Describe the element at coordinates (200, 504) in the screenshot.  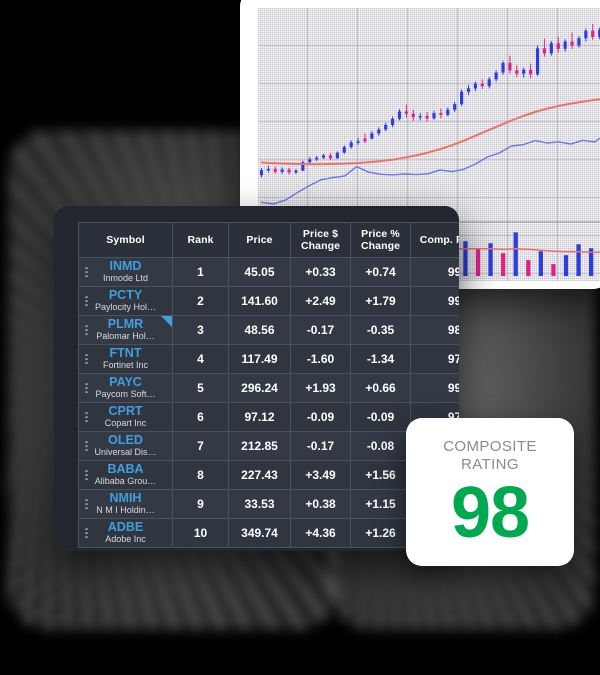
I see `cell-rank: 9` at that location.